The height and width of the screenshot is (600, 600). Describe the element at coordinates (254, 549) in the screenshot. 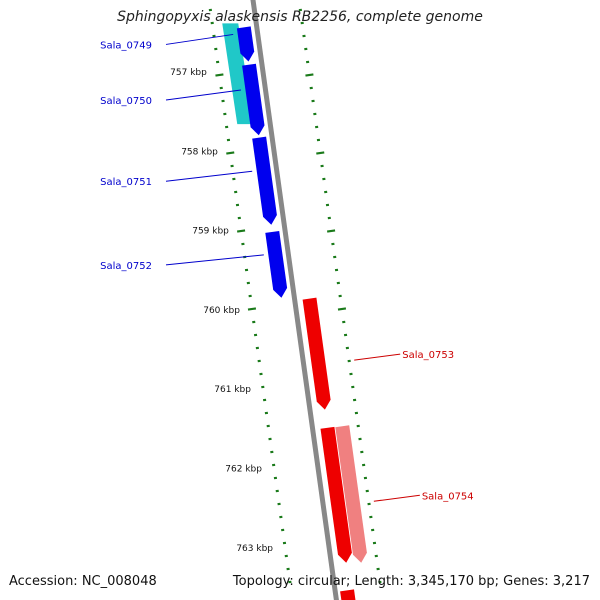

I see `tick-label: 763 kbp` at that location.